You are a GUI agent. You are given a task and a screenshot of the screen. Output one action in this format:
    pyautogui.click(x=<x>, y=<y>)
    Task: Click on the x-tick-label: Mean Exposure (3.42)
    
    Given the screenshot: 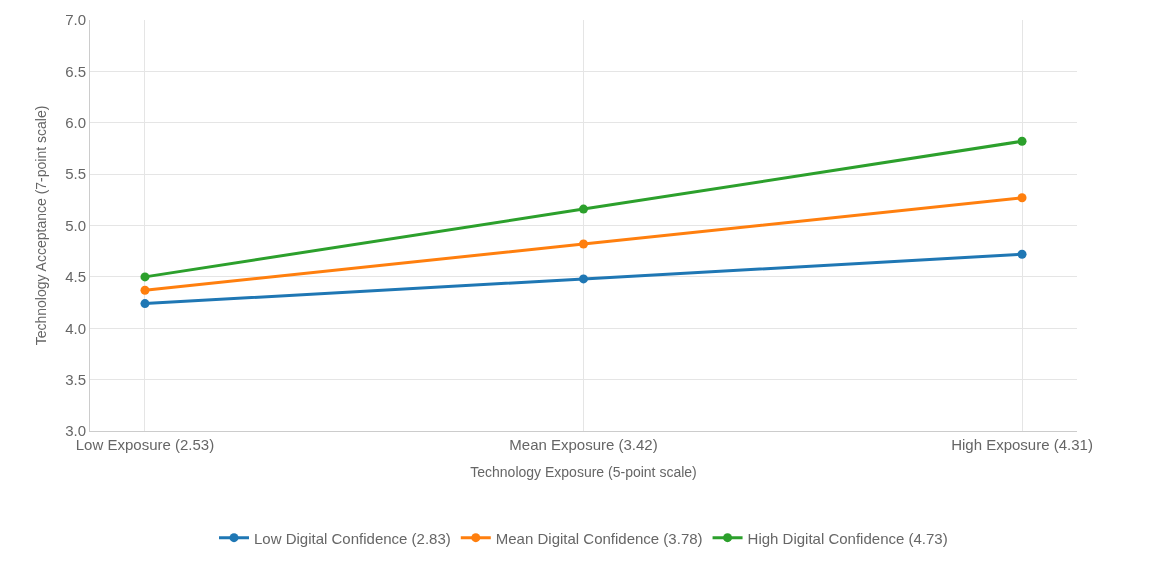 What is the action you would take?
    pyautogui.click(x=583, y=444)
    